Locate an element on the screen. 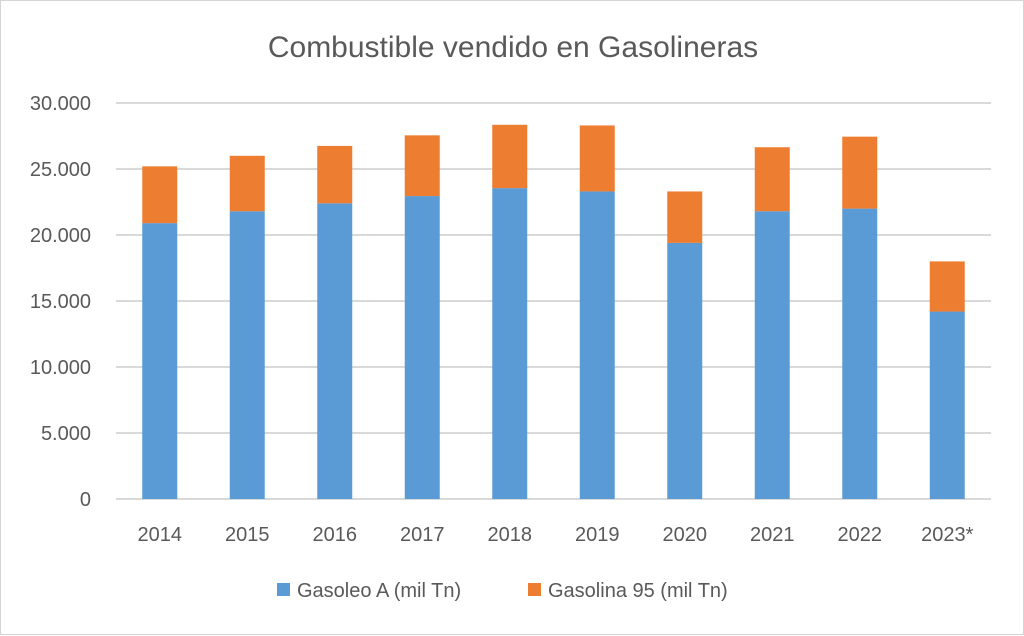  bar-gasolina-2016 is located at coordinates (335, 174).